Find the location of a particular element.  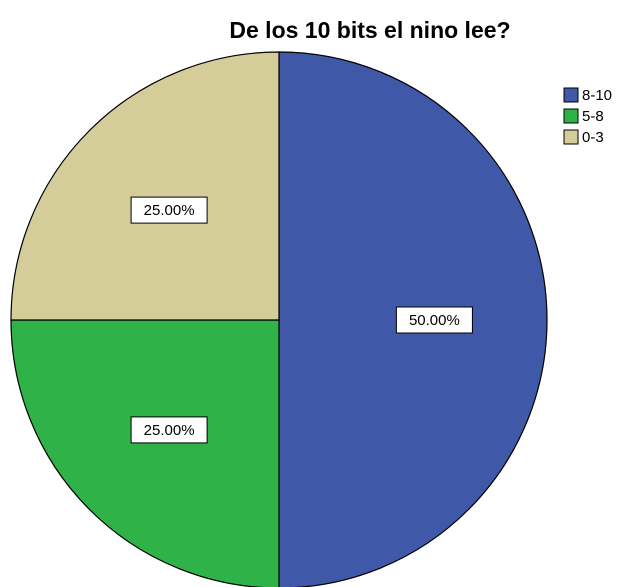

legend: 8-10 5-8 0-3 is located at coordinates (587, 116).